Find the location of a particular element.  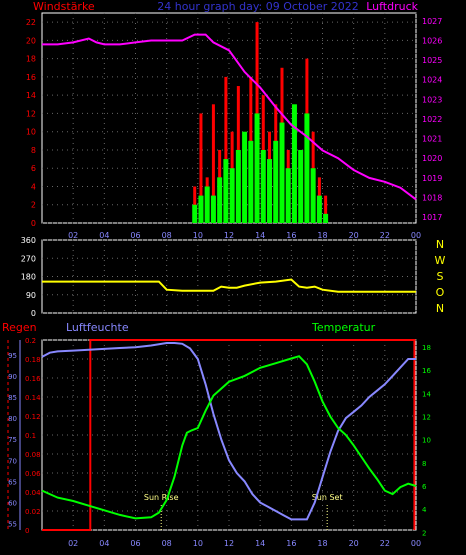

weather-x-tick-label: 04 is located at coordinates (104, 543).